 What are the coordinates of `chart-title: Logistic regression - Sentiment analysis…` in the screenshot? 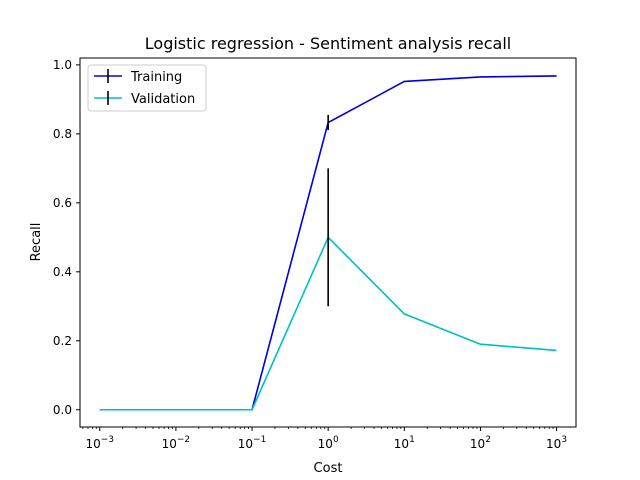 It's located at (328, 43).